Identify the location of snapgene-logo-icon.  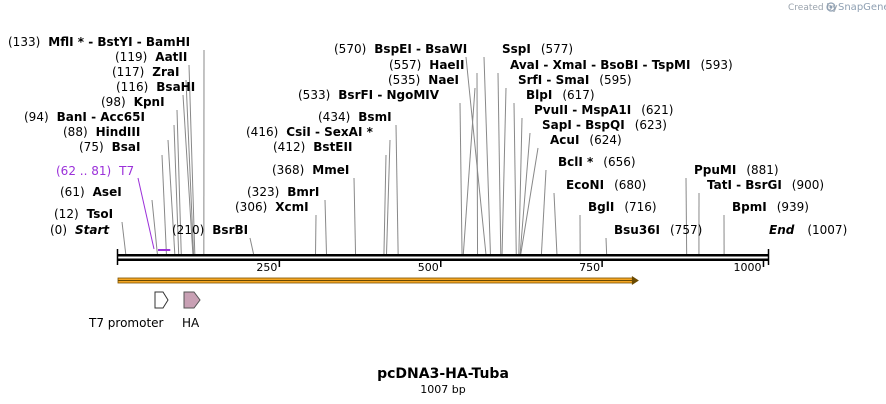
(831, 7).